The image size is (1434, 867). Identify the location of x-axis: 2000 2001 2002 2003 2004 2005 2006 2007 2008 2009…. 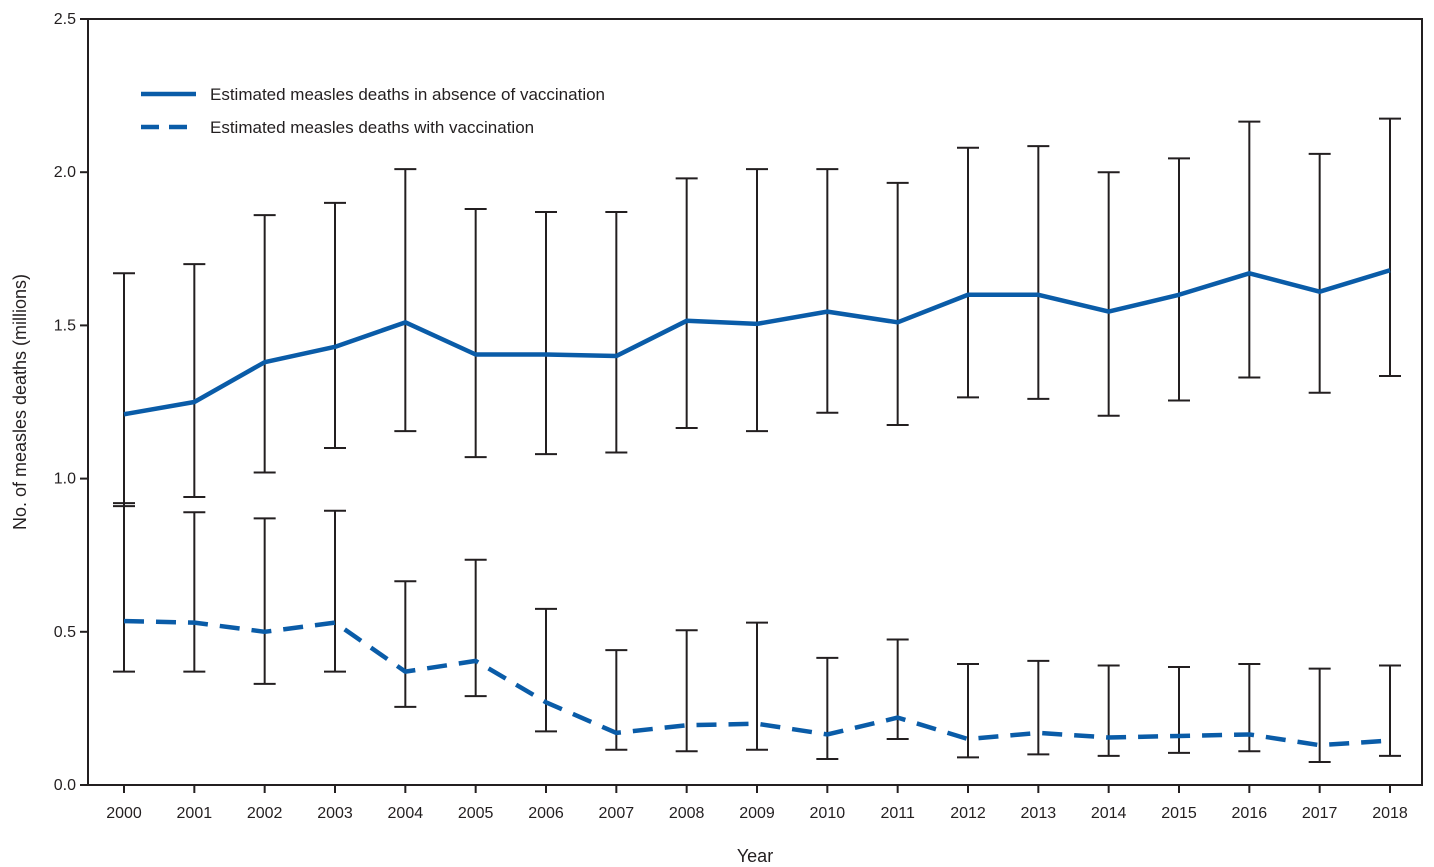
(757, 803).